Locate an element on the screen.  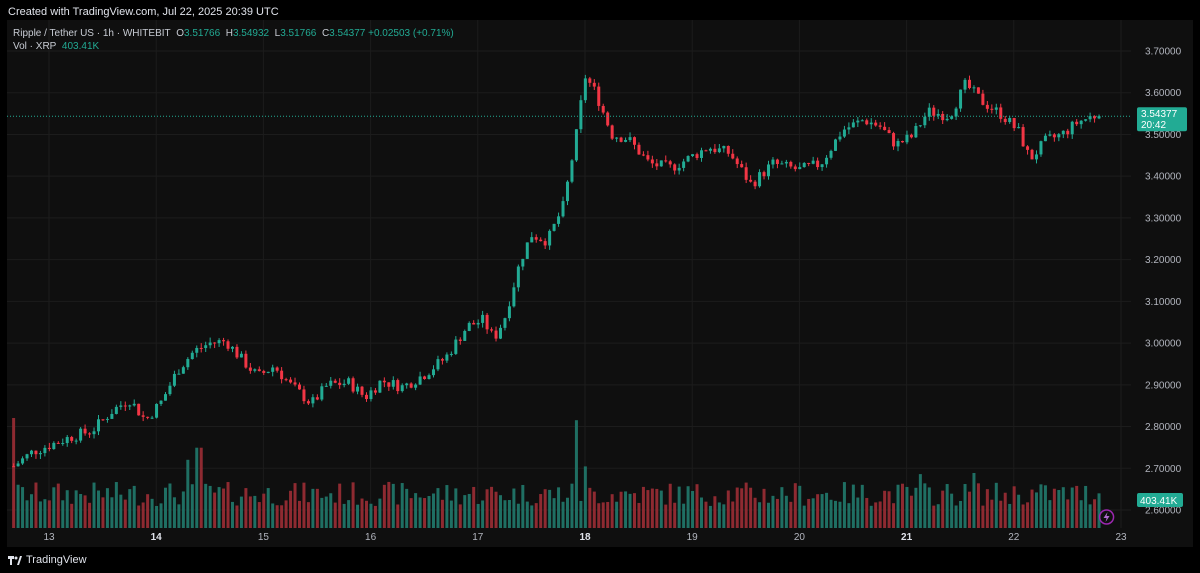
time-tick-label: 15 is located at coordinates (264, 537).